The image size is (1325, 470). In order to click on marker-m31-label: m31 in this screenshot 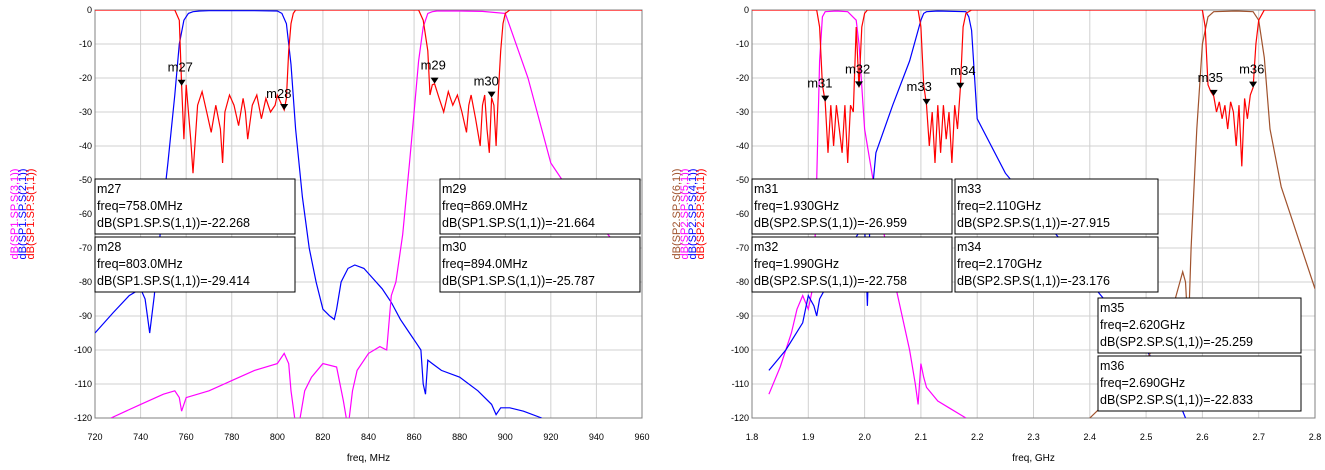, I will do `click(819, 83)`.